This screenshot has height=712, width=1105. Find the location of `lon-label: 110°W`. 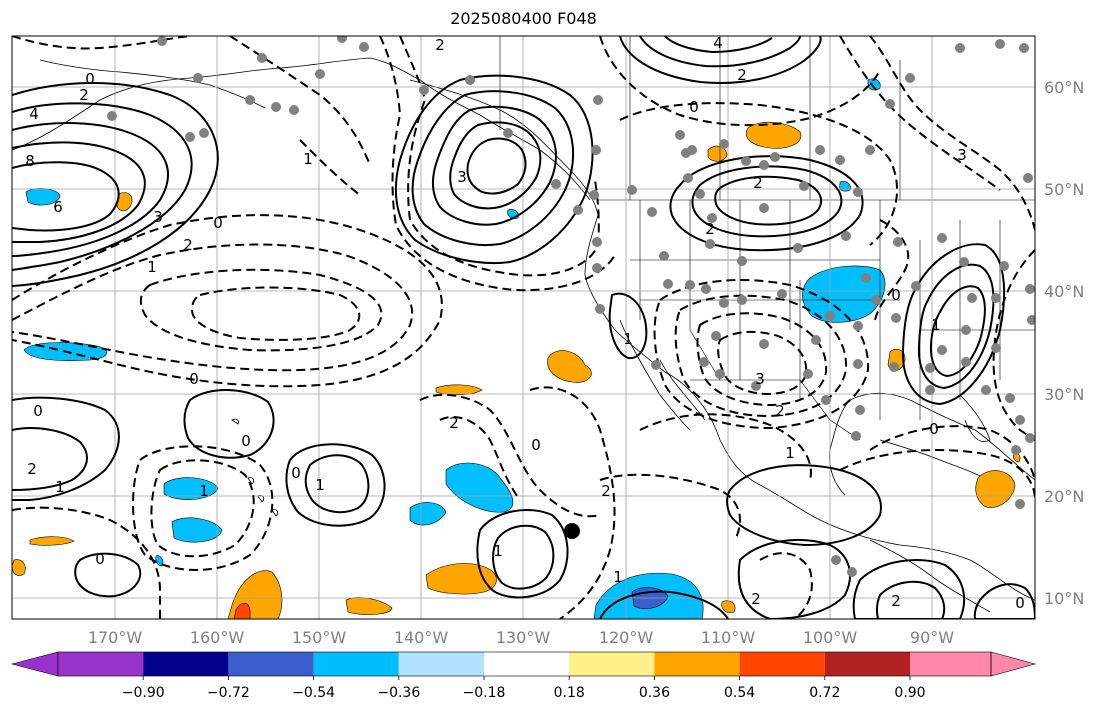

lon-label: 110°W is located at coordinates (728, 637).